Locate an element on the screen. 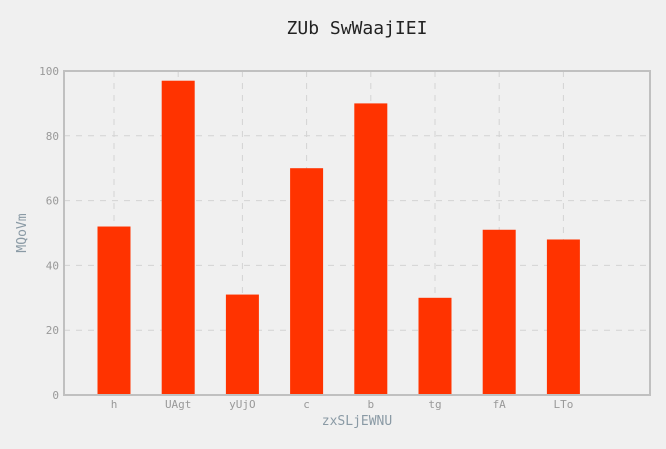 This screenshot has width=666, height=449. y-tick-label: 100 is located at coordinates (49, 71).